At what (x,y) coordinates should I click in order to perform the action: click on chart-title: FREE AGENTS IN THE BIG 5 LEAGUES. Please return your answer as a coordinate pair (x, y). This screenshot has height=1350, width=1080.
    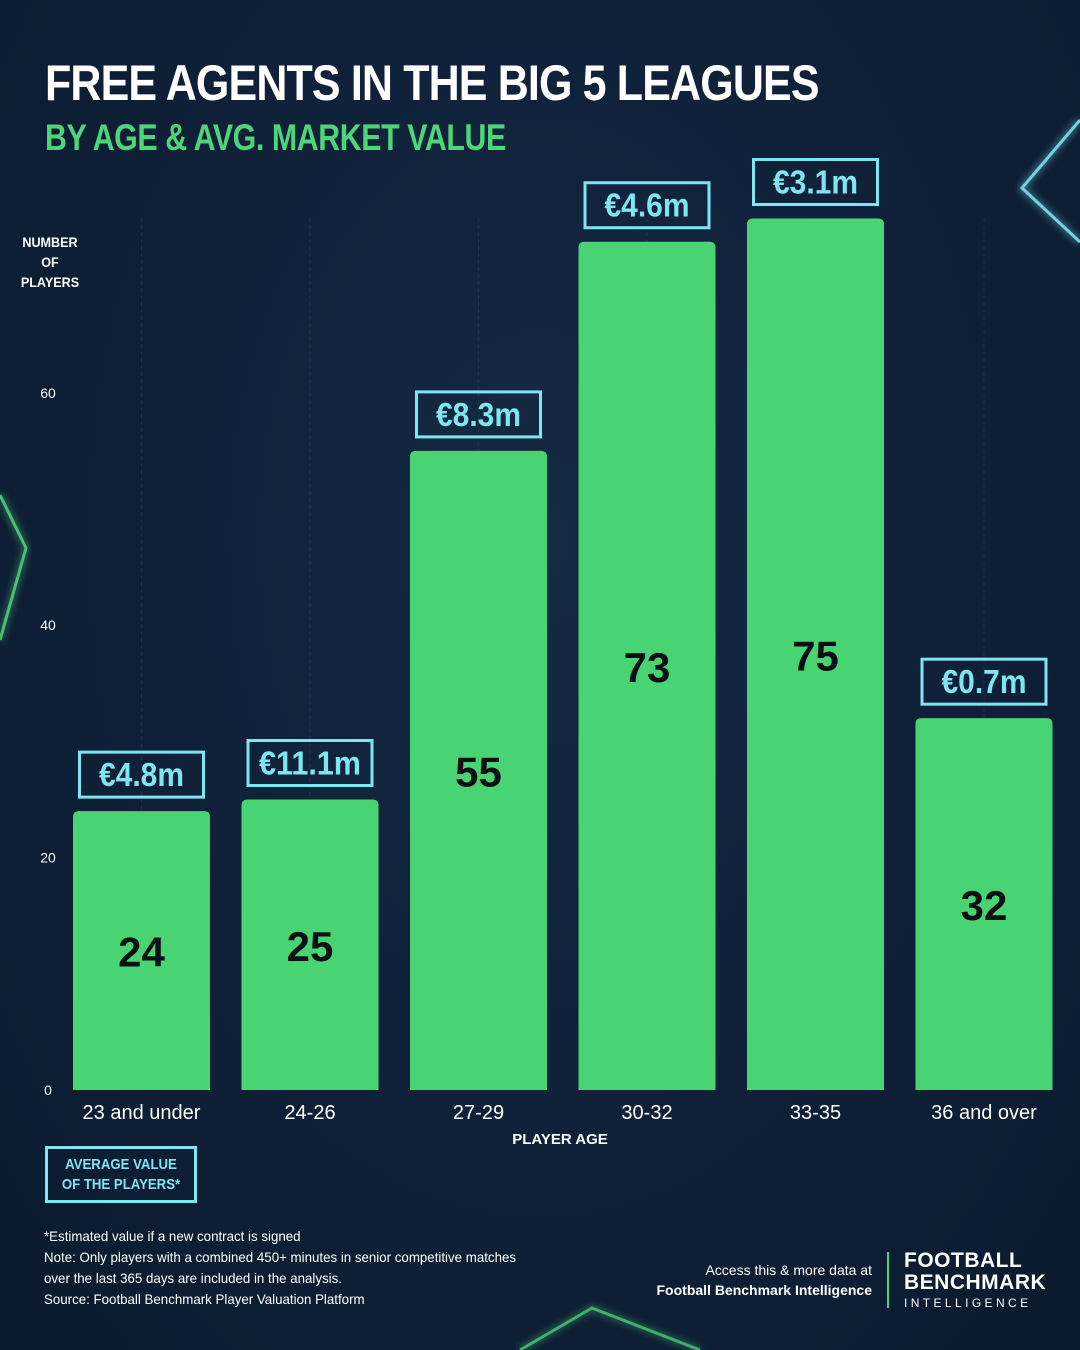
    Looking at the image, I should click on (432, 83).